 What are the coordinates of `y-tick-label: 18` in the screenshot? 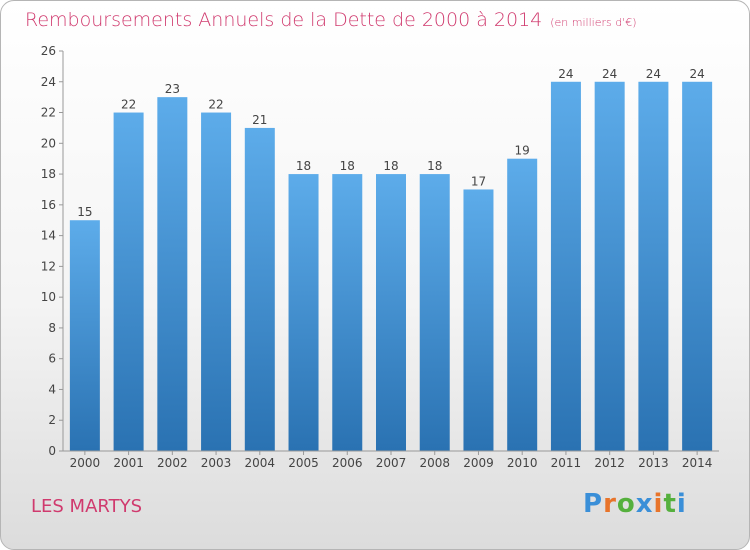 It's located at (48, 174).